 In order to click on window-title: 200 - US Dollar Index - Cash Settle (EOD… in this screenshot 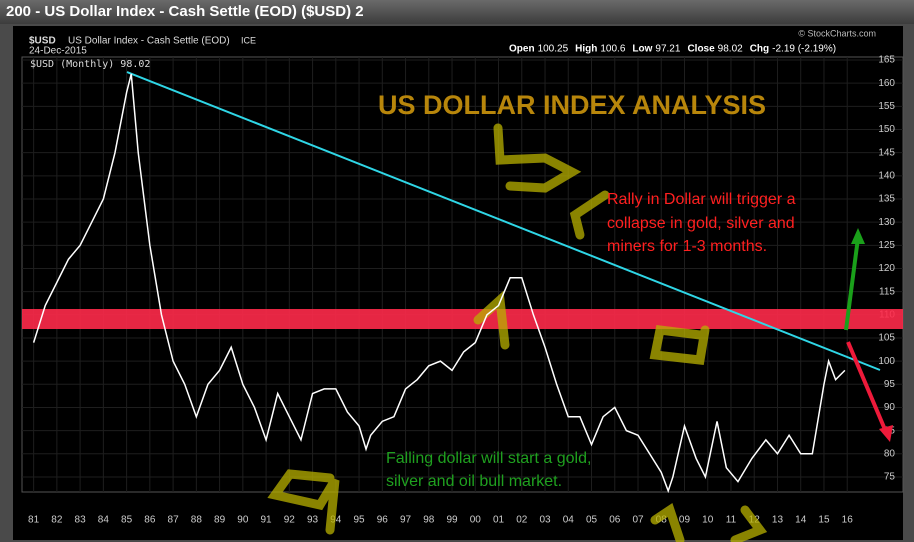, I will do `click(185, 11)`.